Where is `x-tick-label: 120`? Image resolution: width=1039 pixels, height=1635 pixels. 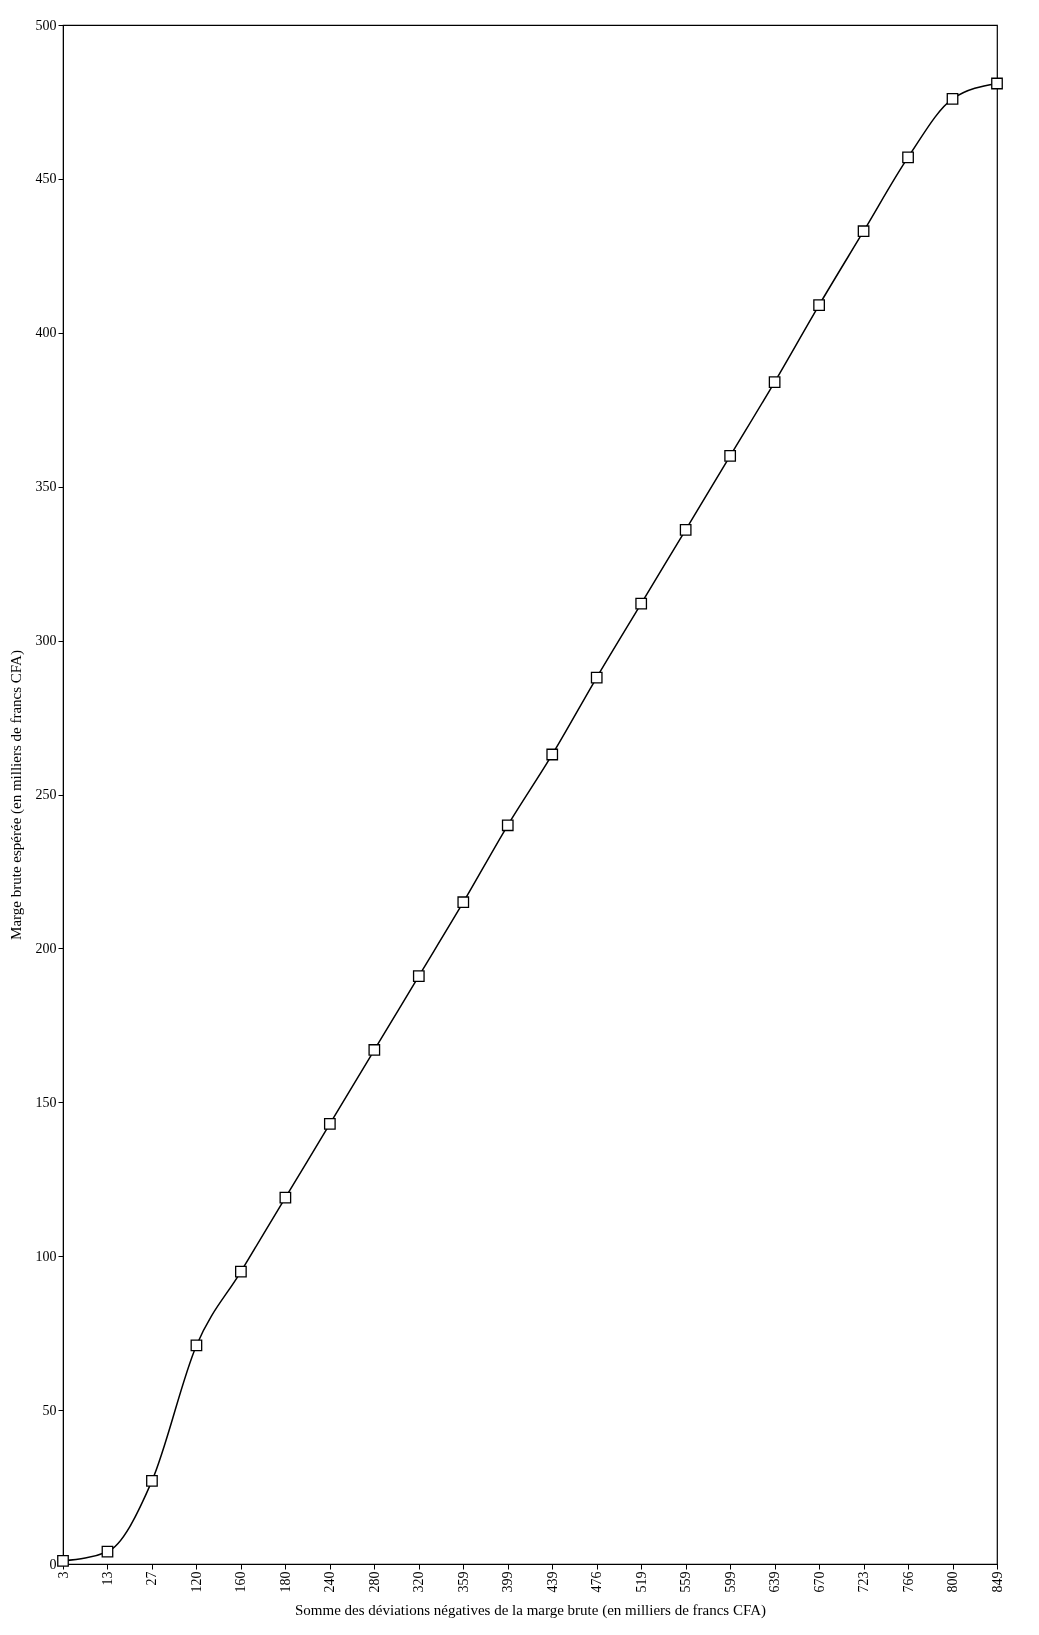 x-tick-label: 120 is located at coordinates (196, 1582).